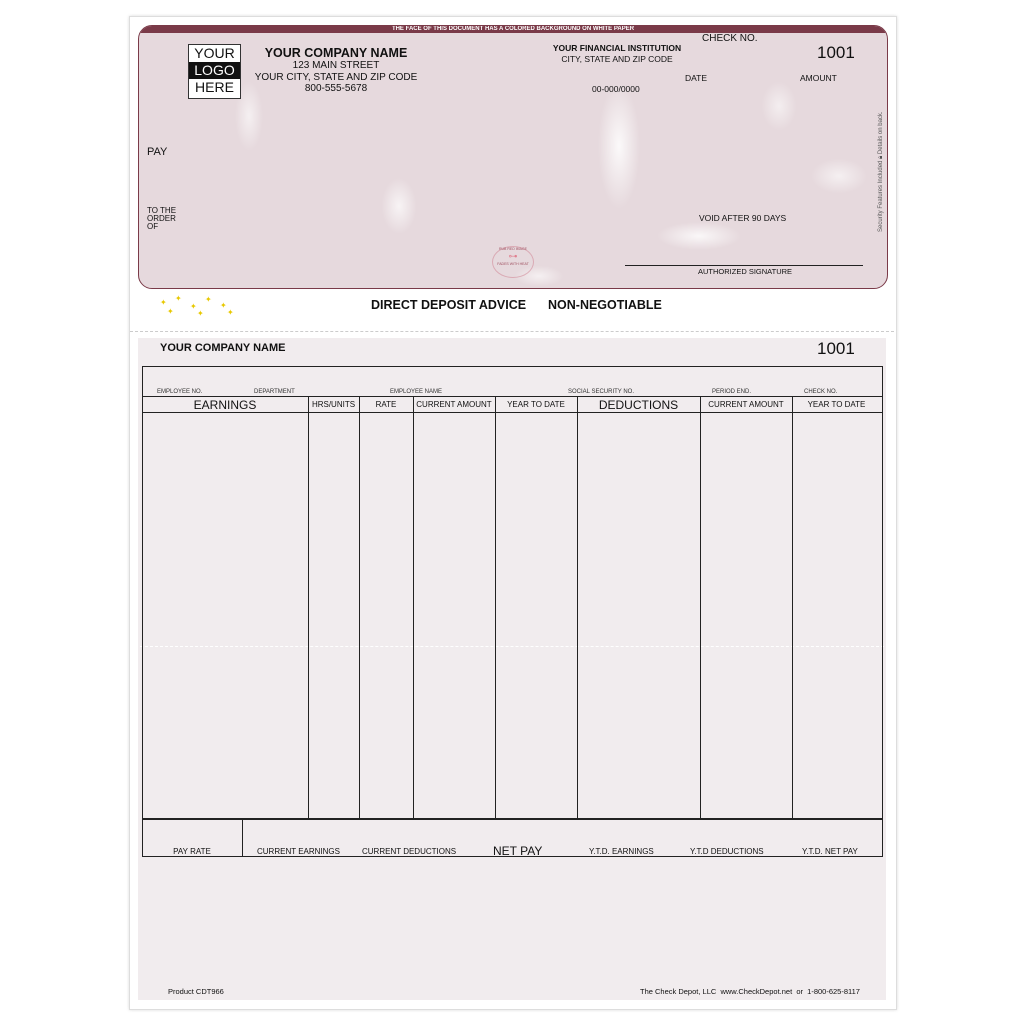 The width and height of the screenshot is (1024, 1024). What do you see at coordinates (727, 851) in the screenshot?
I see `ytd-deductions-label: Y.T.D DEDUCTIONS` at bounding box center [727, 851].